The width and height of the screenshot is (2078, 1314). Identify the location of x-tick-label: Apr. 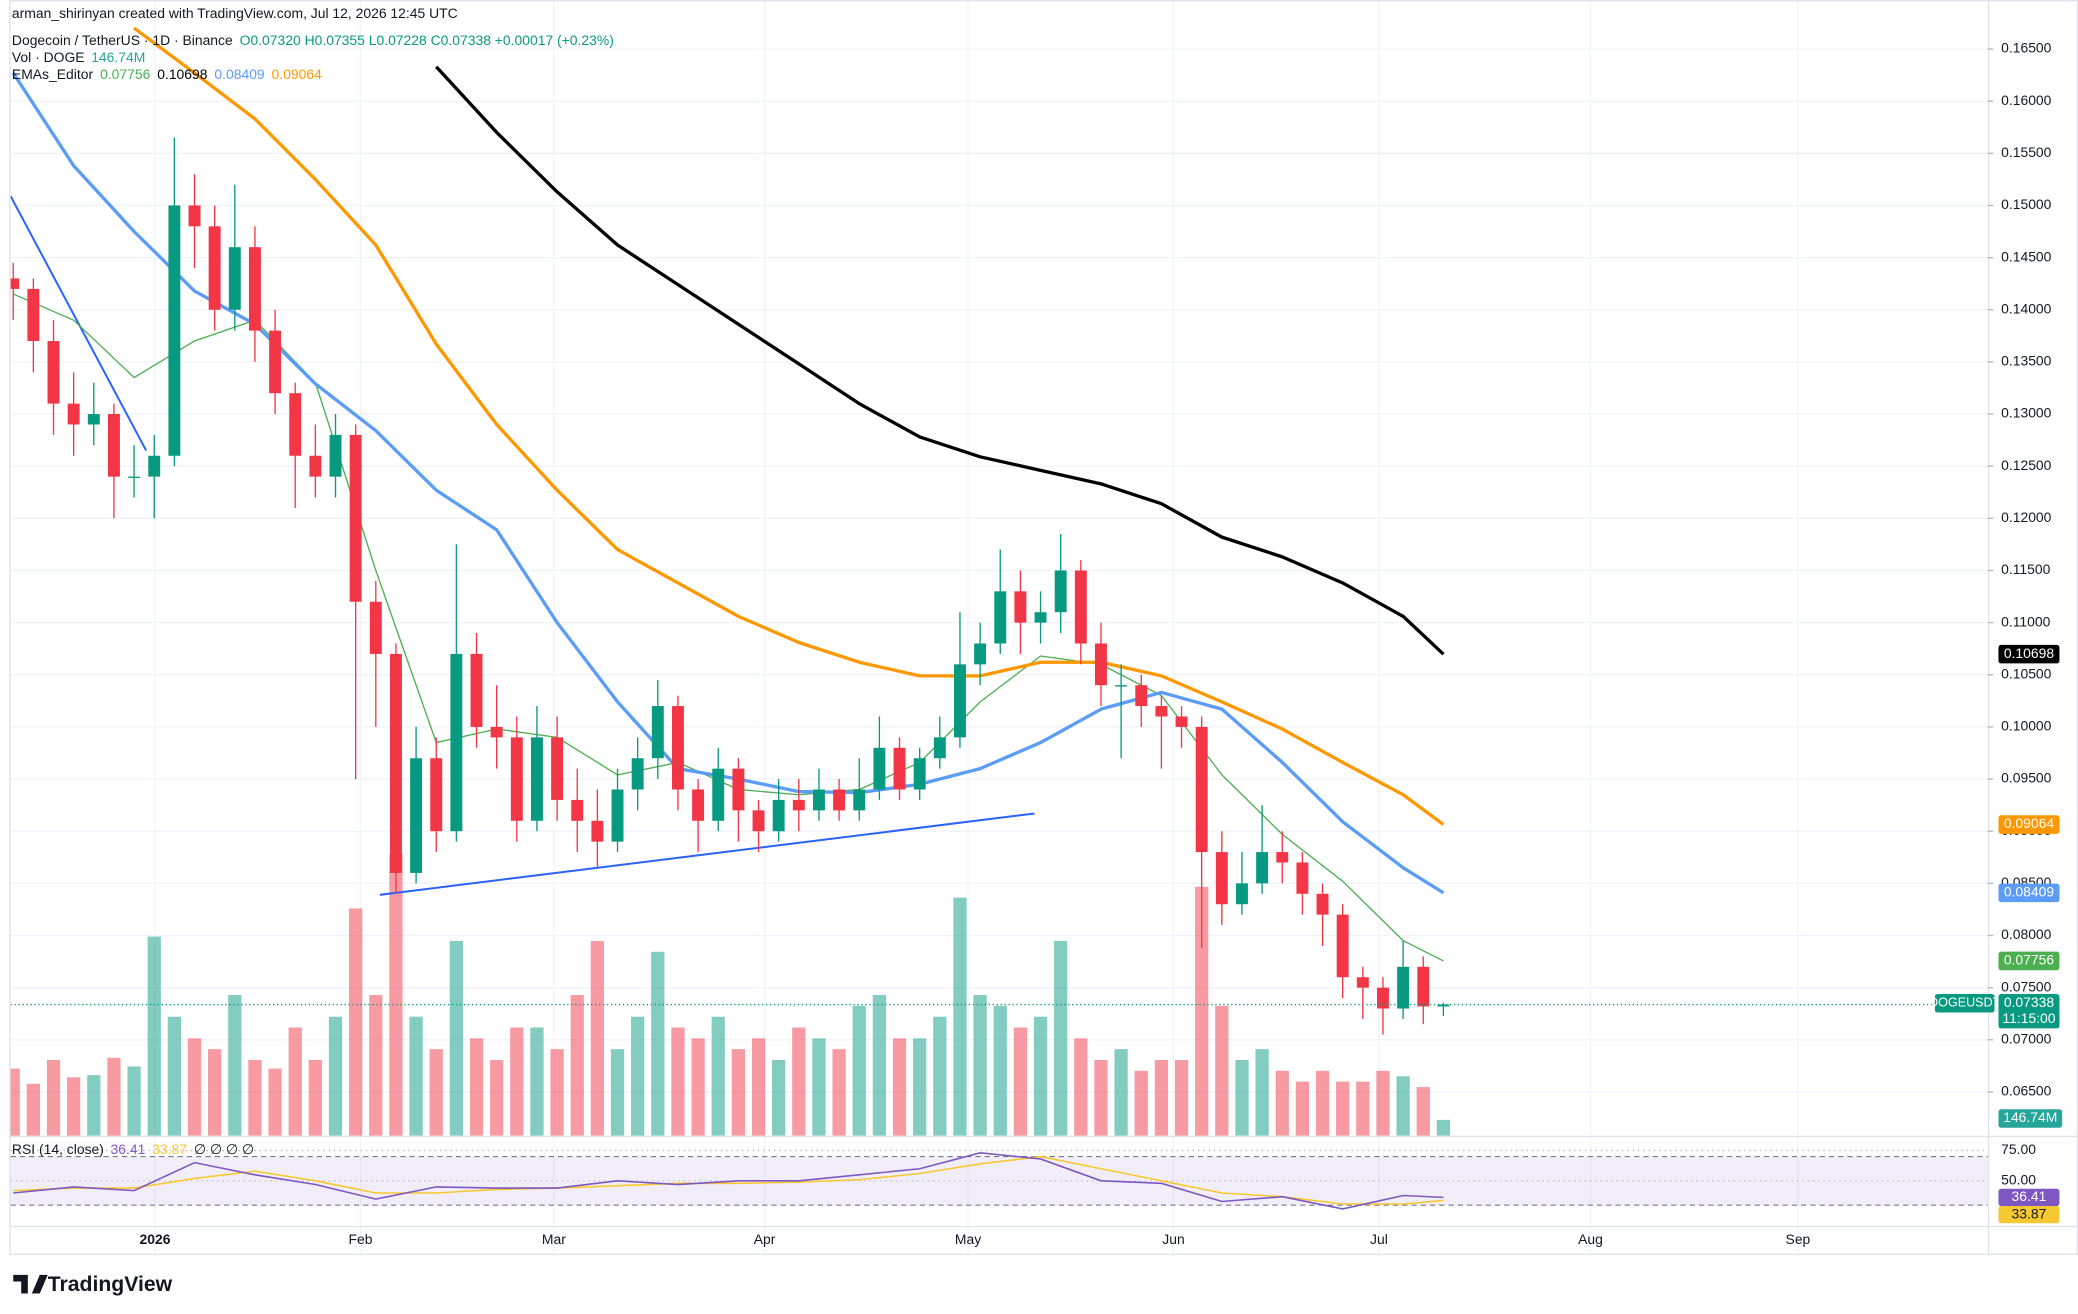
(765, 1239).